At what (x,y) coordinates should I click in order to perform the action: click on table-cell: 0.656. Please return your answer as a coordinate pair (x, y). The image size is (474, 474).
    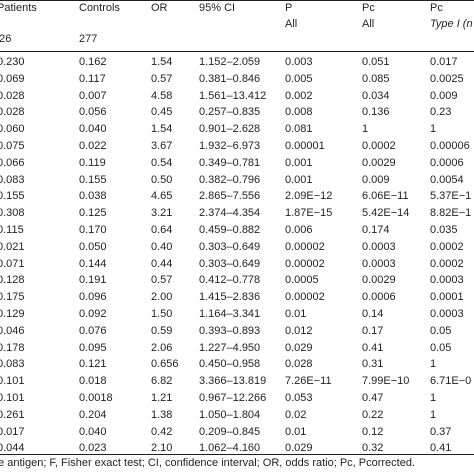
    Looking at the image, I should click on (165, 364).